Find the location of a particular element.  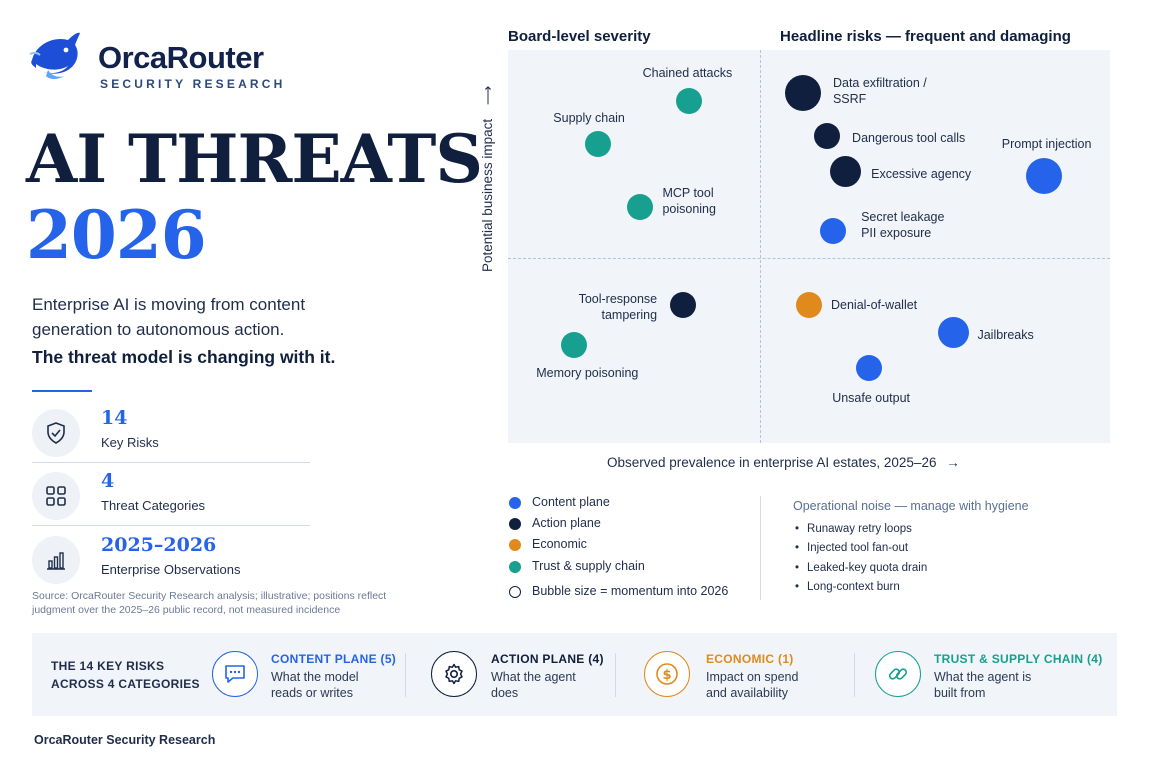

risk-label: Unsafe output is located at coordinates (871, 398).